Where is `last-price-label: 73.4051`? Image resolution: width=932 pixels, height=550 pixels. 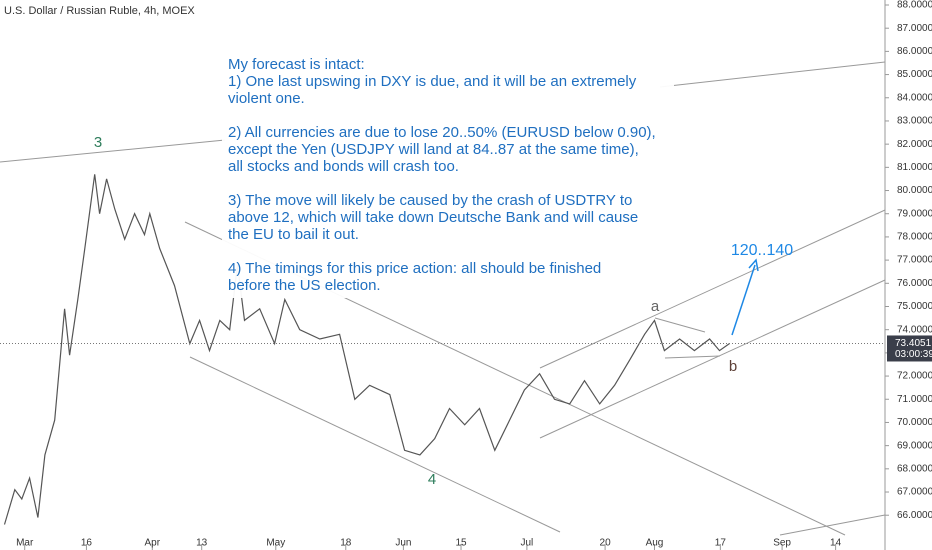 last-price-label: 73.4051 is located at coordinates (913, 343).